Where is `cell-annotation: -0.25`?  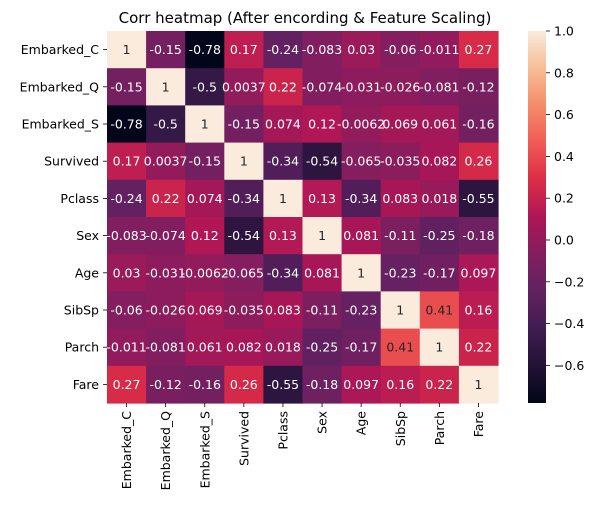
cell-annotation: -0.25 is located at coordinates (439, 235).